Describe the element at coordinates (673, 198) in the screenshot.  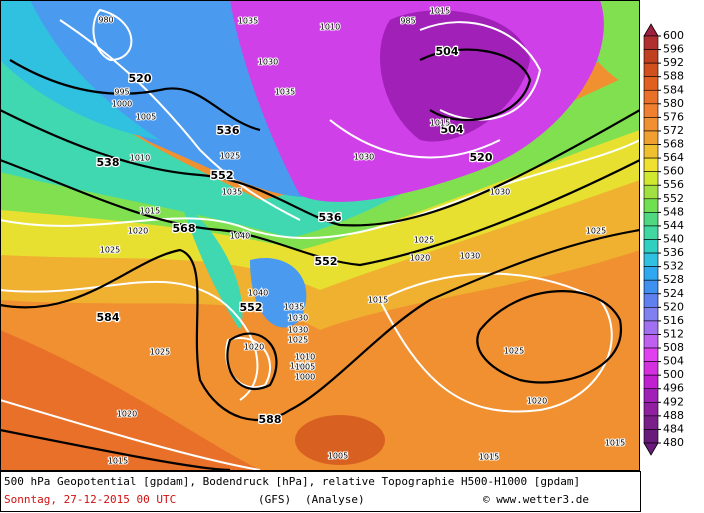
I see `colorbar-tick-label: 552` at that location.